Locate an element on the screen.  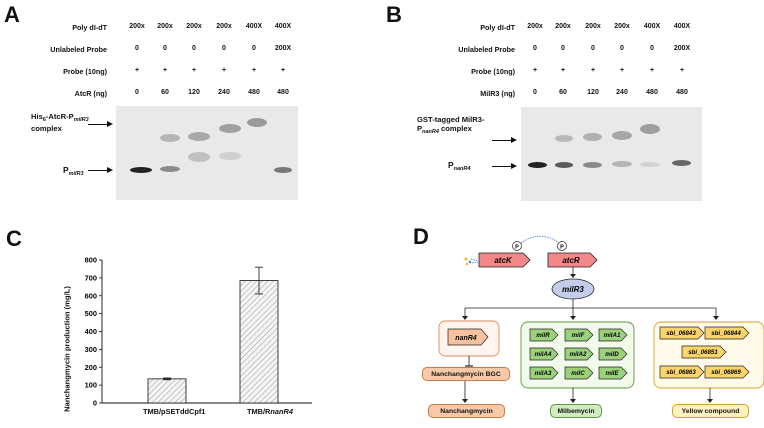
row-label: MilR3 (ng) is located at coordinates (497, 93).